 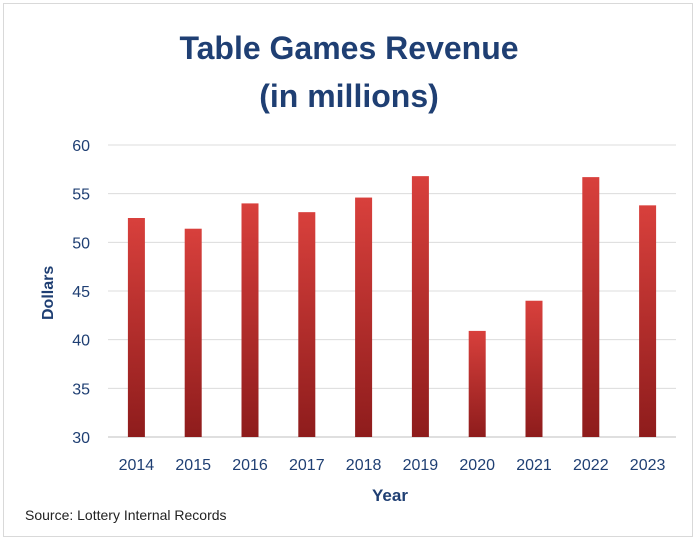 What do you see at coordinates (390, 495) in the screenshot?
I see `x-axis-label: Year` at bounding box center [390, 495].